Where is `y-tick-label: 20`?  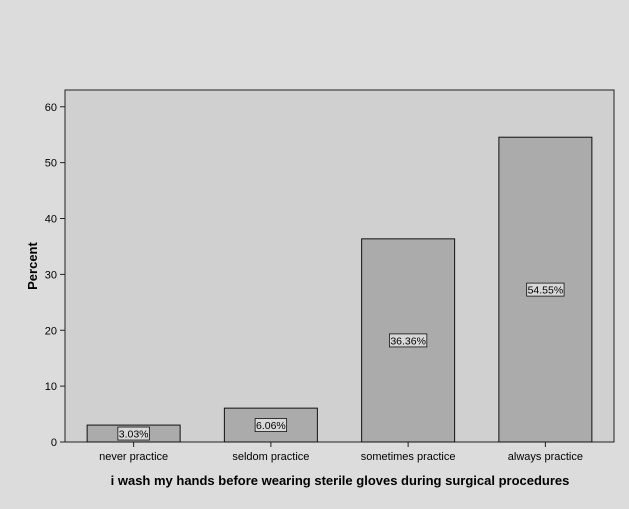 y-tick-label: 20 is located at coordinates (51, 331).